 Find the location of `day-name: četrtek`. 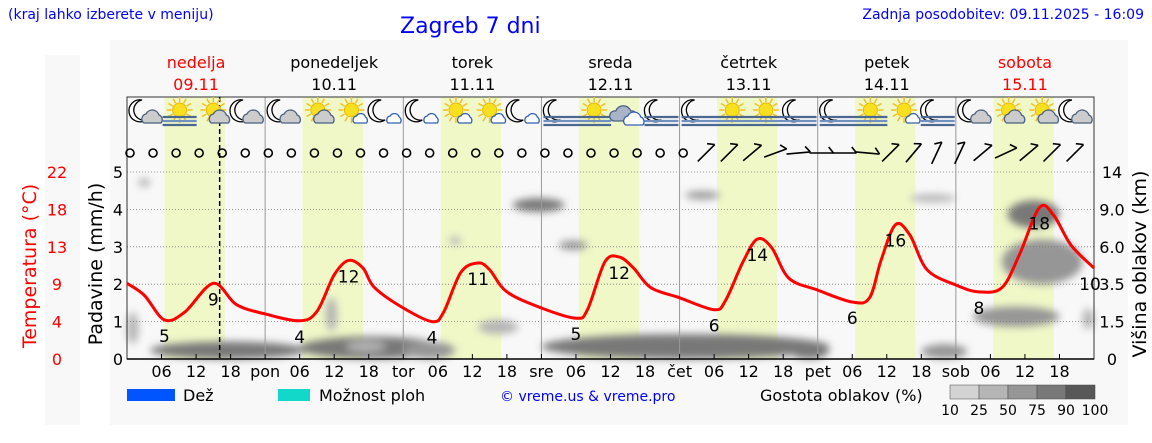

day-name: četrtek is located at coordinates (749, 62).